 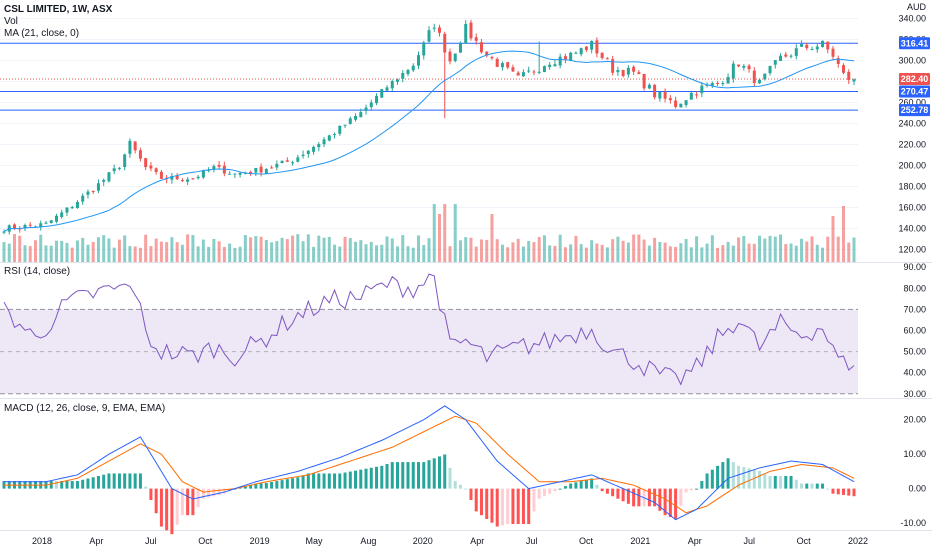 I want to click on rsi-tick-label: 70.00, so click(x=914, y=309).